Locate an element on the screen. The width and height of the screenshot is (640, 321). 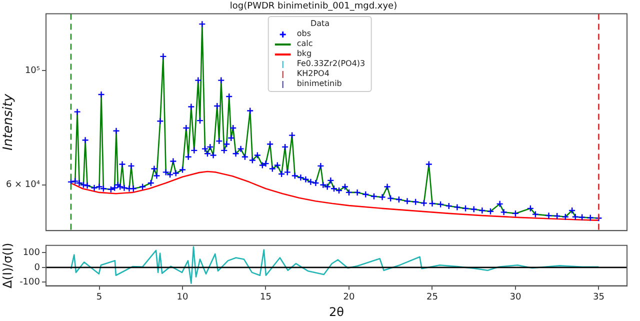
x-axis-title: 2θ is located at coordinates (336, 311).